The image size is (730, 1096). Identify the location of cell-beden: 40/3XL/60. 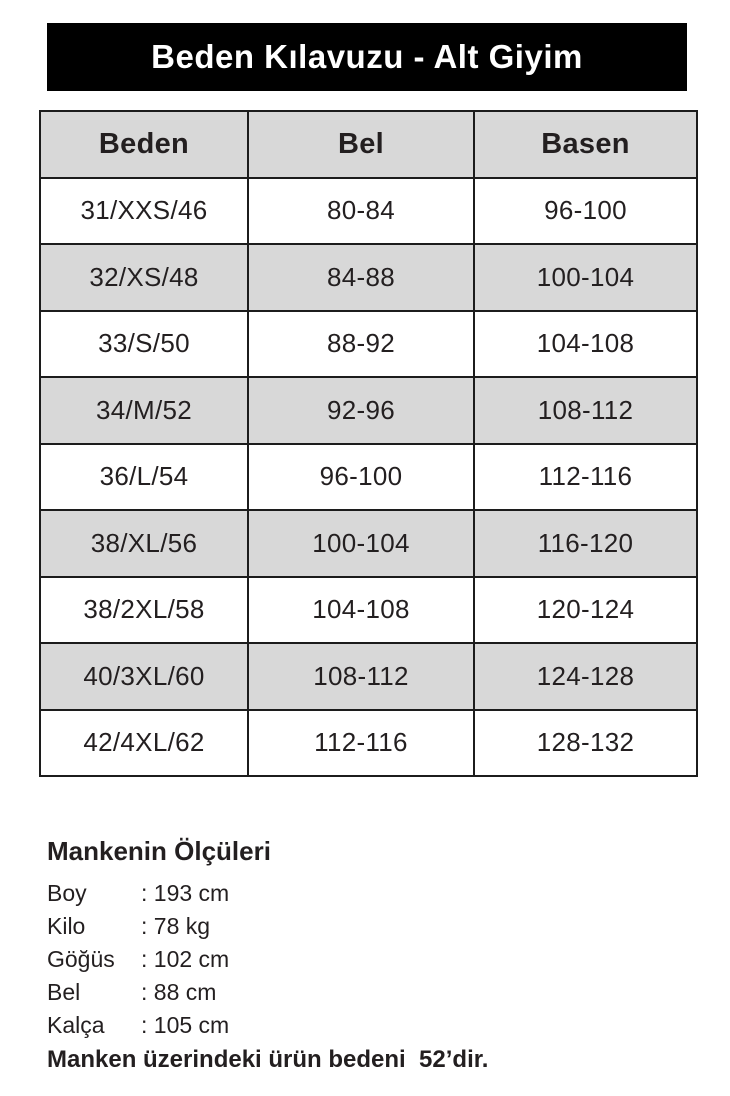
(144, 676).